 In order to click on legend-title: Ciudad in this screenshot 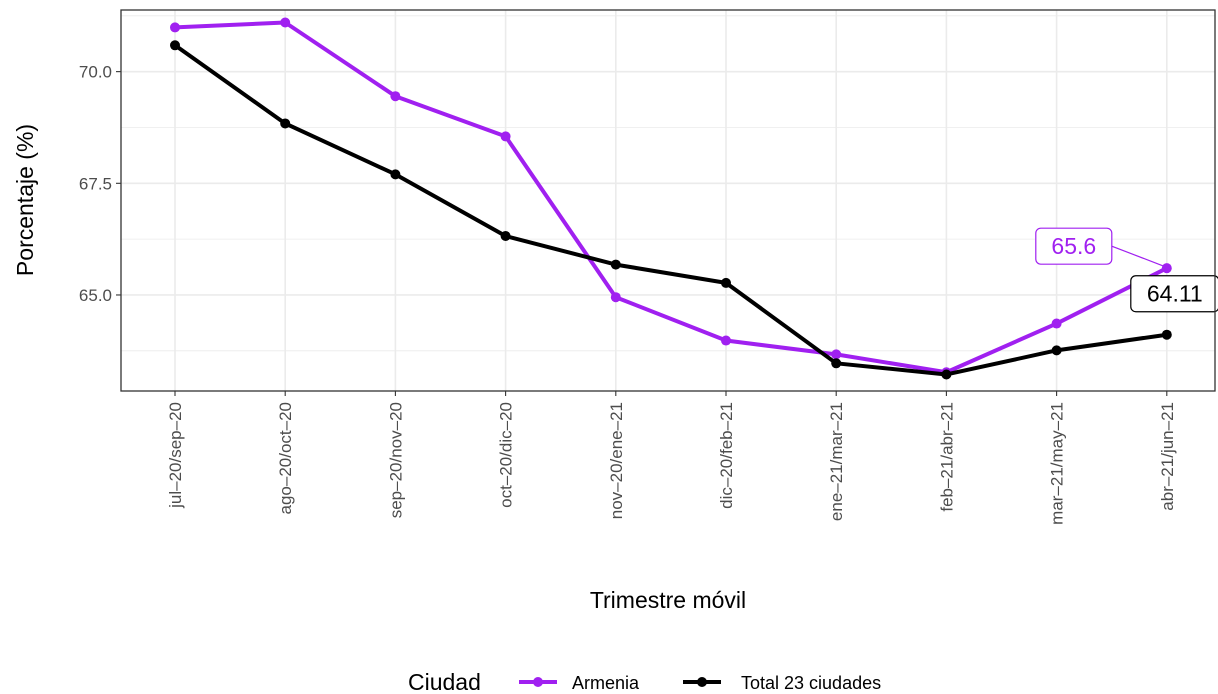, I will do `click(444, 681)`.